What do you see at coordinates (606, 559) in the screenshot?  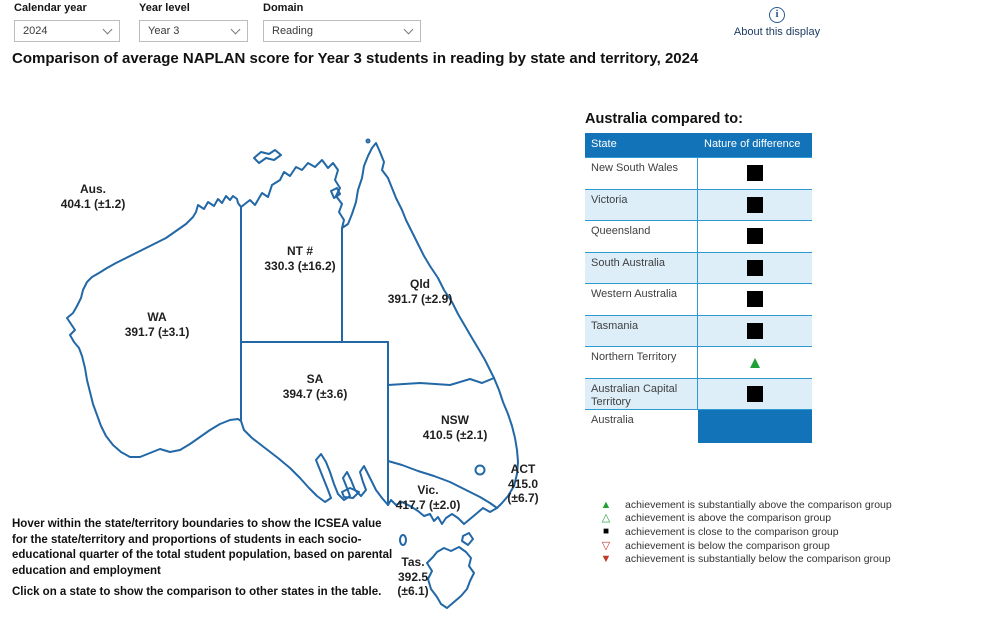 I see `triangle-down-solid-icon: ▼` at bounding box center [606, 559].